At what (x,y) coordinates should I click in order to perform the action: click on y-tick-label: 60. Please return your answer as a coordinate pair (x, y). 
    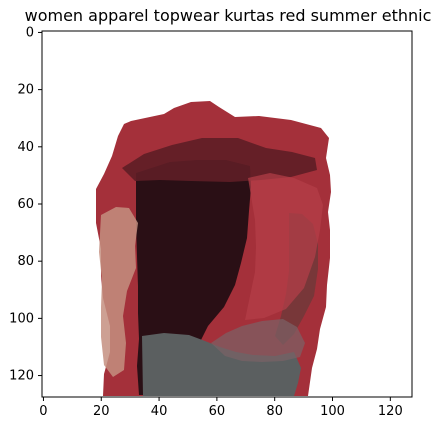
    Looking at the image, I should click on (25, 204).